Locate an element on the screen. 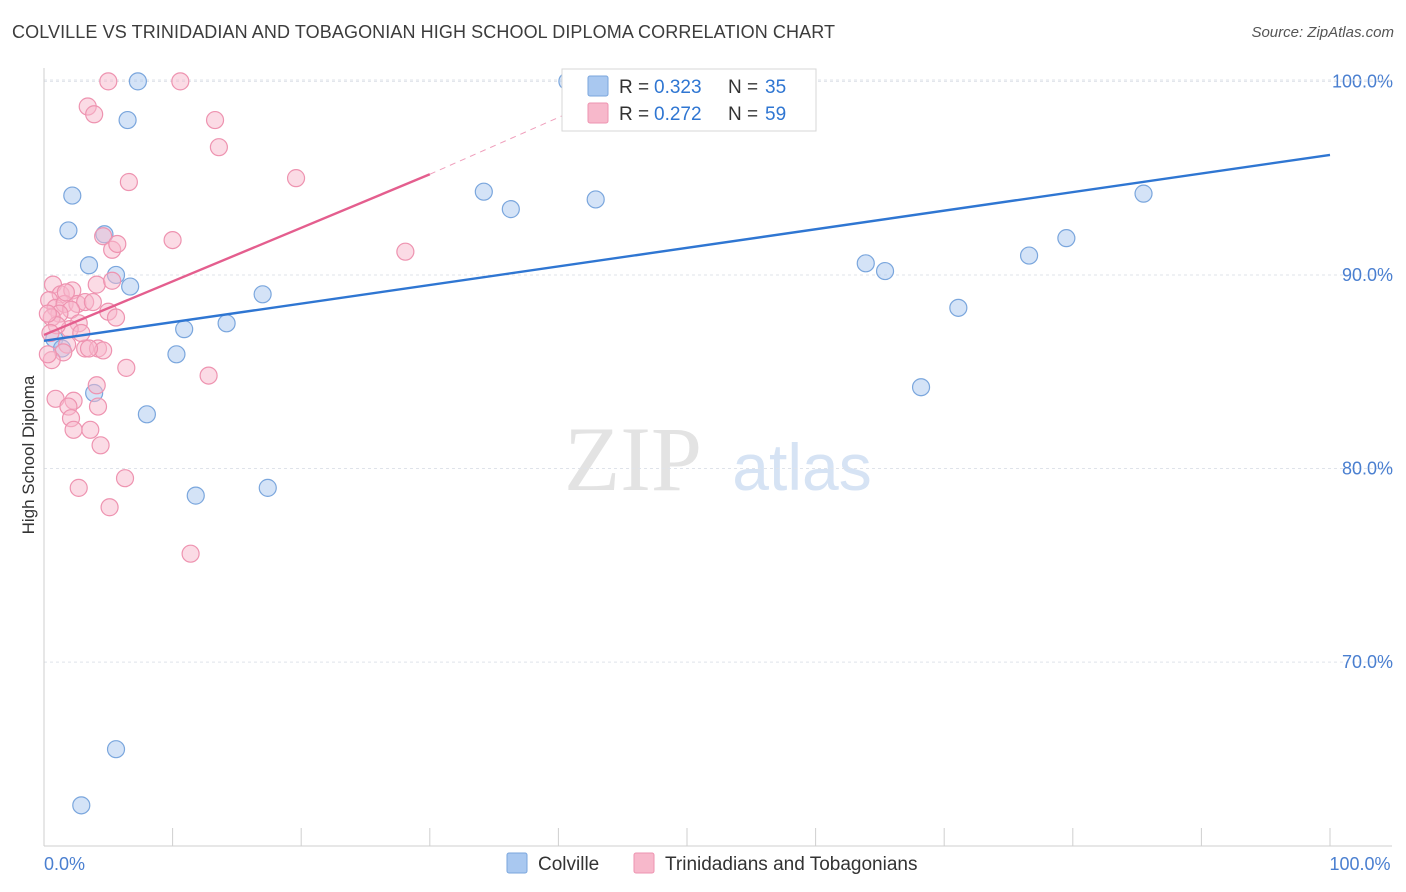 Image resolution: width=1406 pixels, height=892 pixels. legend-r-value: 0.272 is located at coordinates (678, 114).